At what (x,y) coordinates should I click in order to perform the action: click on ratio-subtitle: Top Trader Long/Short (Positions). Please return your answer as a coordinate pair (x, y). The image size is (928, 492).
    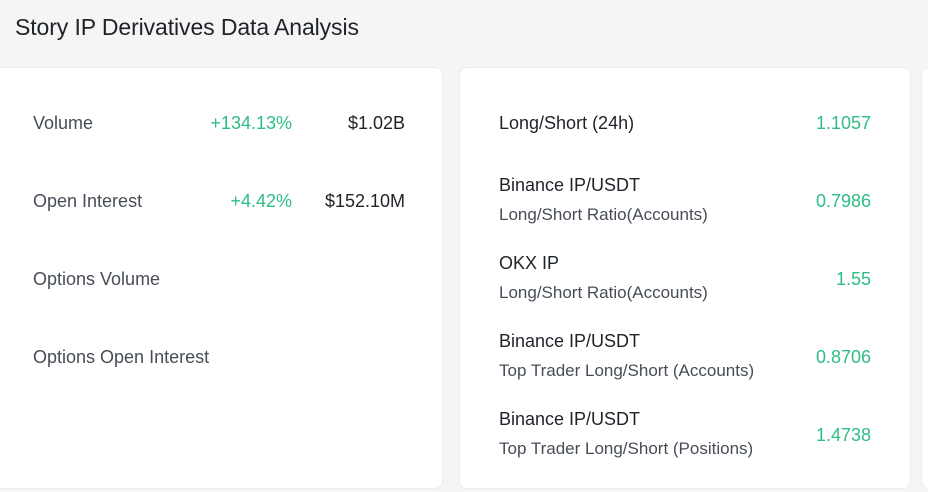
    Looking at the image, I should click on (626, 448).